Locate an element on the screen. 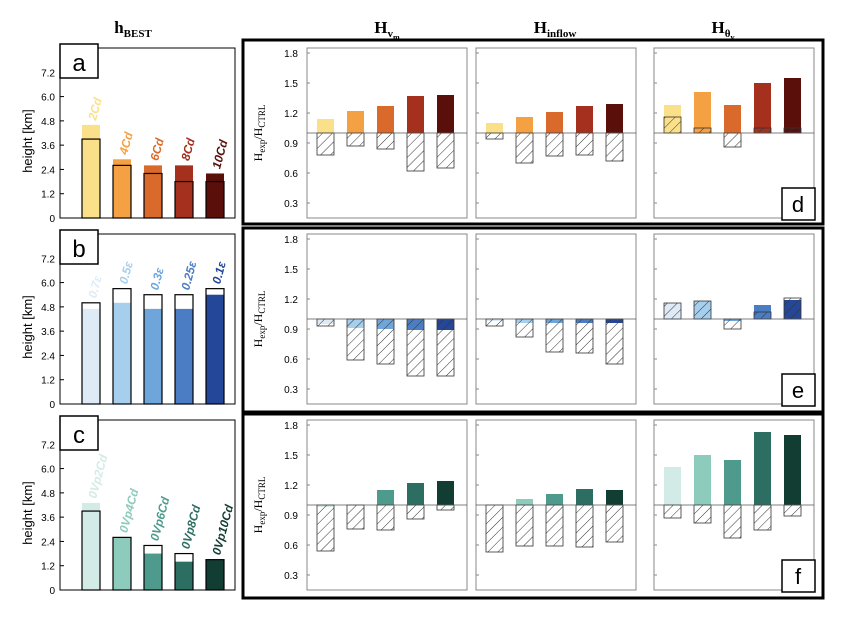 The width and height of the screenshot is (850, 624). bar-label-0.1ε: 0.1ε is located at coordinates (218, 273).